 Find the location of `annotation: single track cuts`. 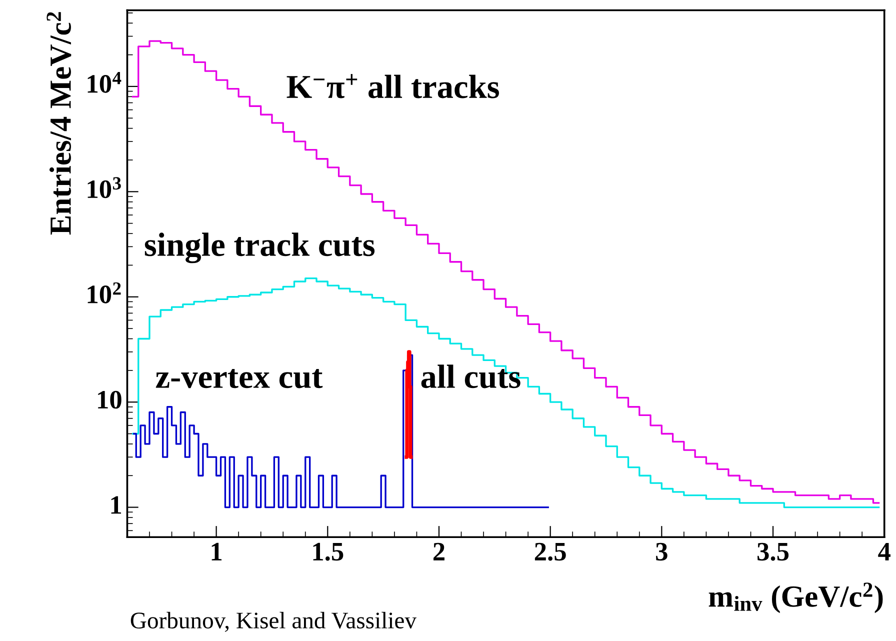

annotation: single track cuts is located at coordinates (259, 248).